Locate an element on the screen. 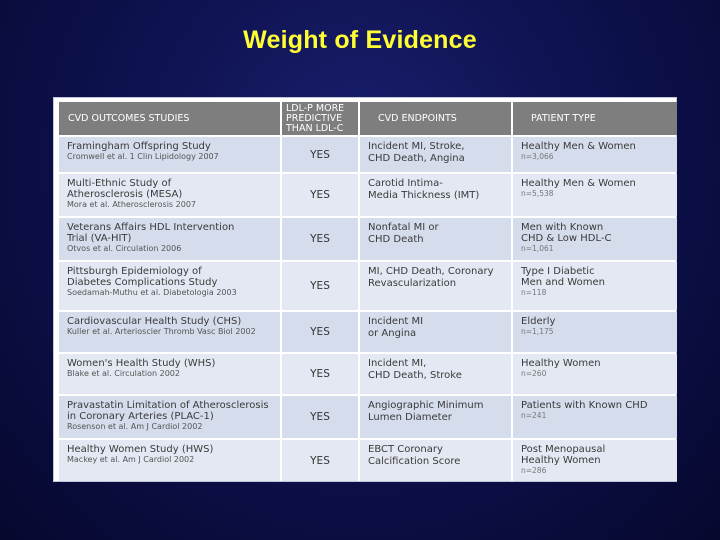  sample-size: n=286 is located at coordinates (534, 470).